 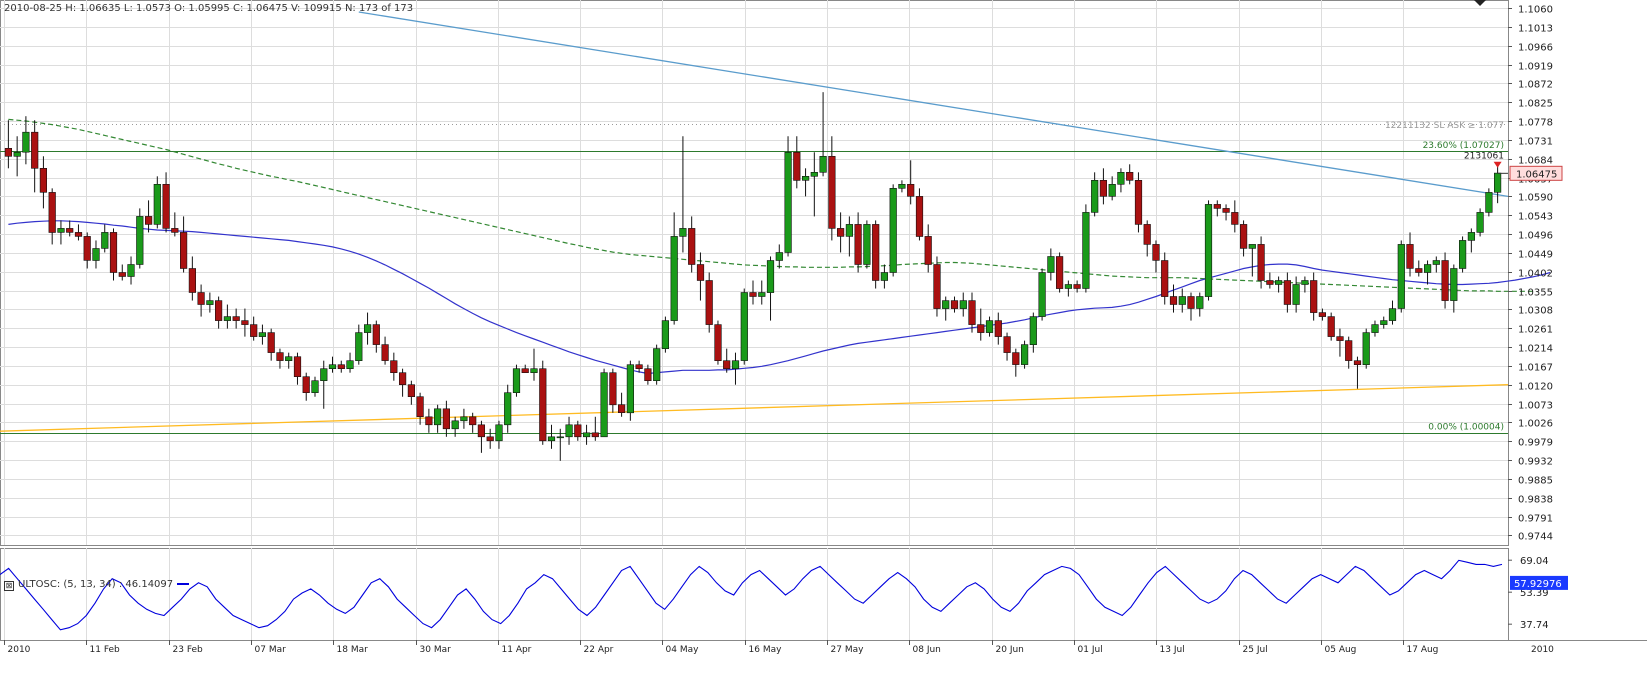 I want to click on oscillator-close-icon: ⊠, so click(x=9, y=586).